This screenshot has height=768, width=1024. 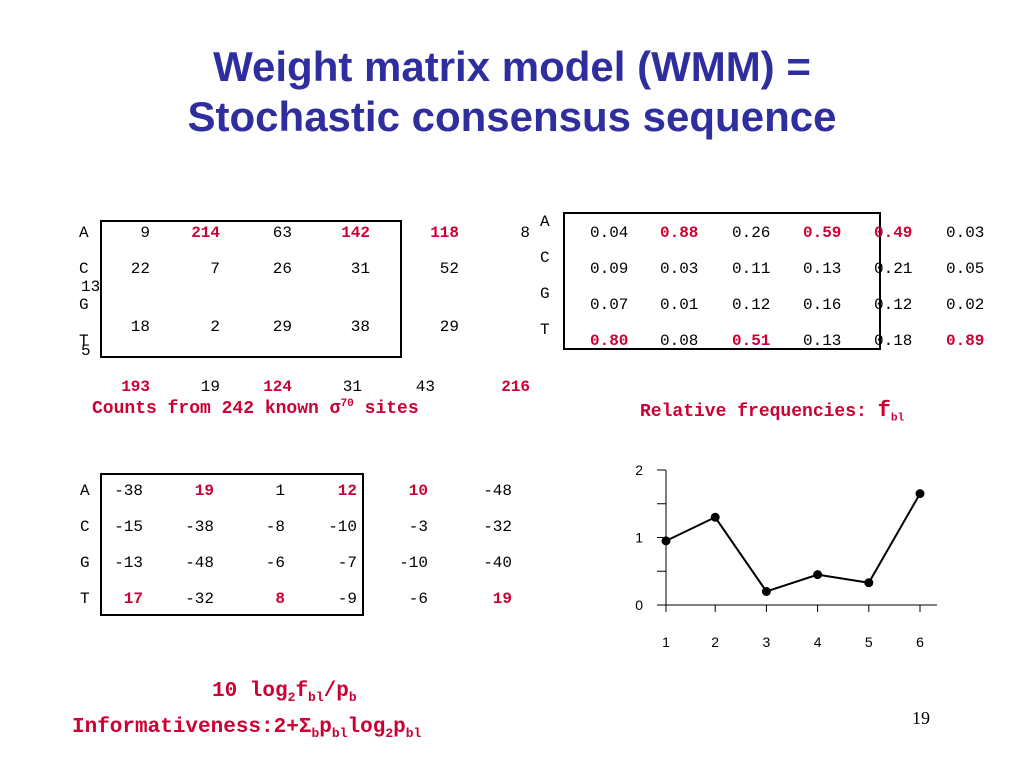 I want to click on scores-cell: 17, so click(x=133, y=599).